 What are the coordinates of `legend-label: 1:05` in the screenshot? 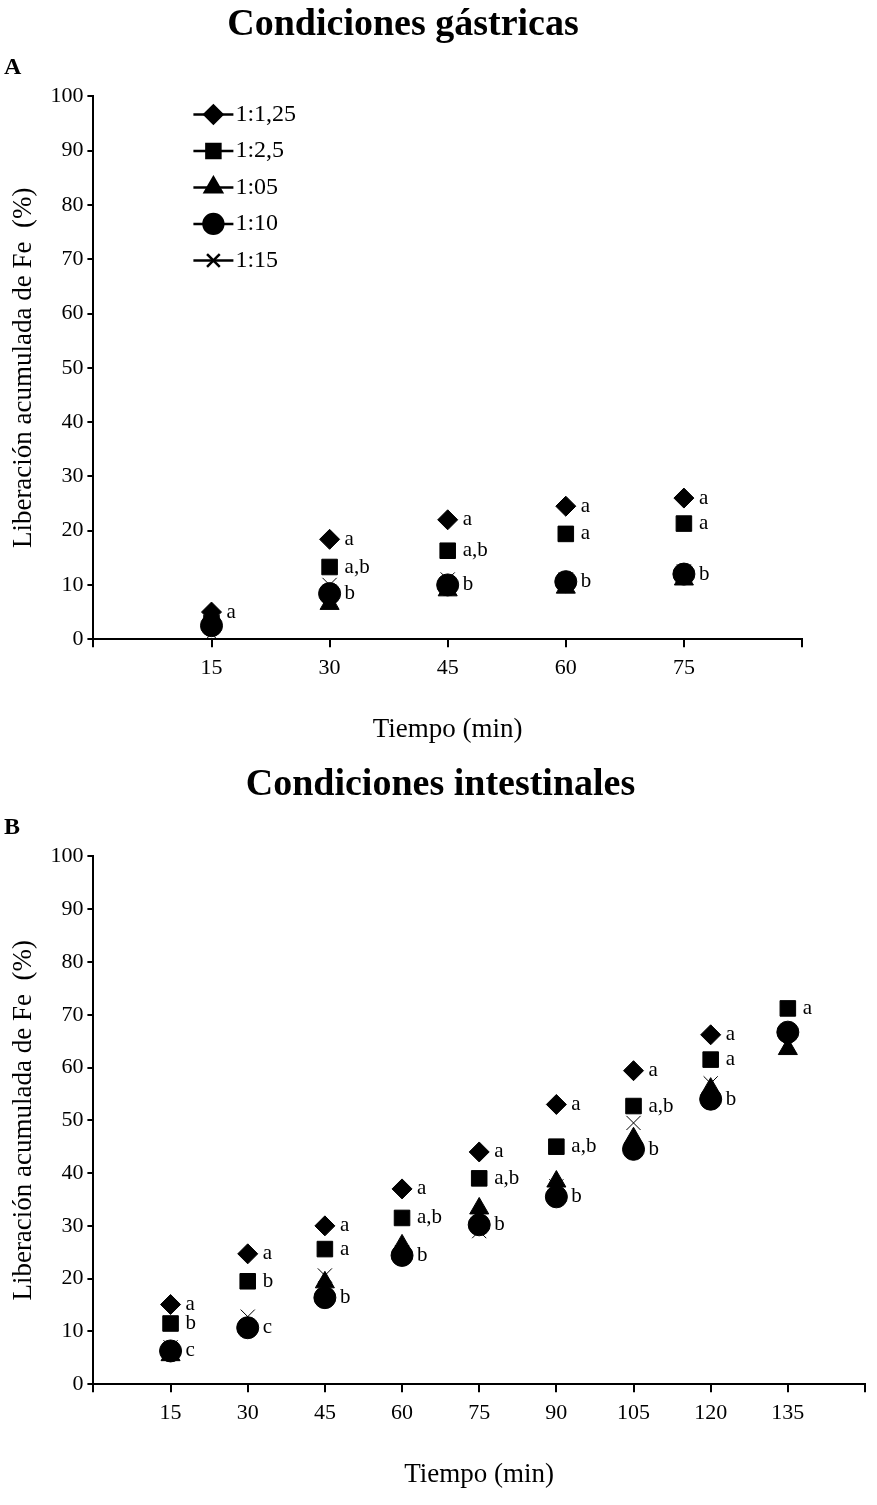 It's located at (257, 185).